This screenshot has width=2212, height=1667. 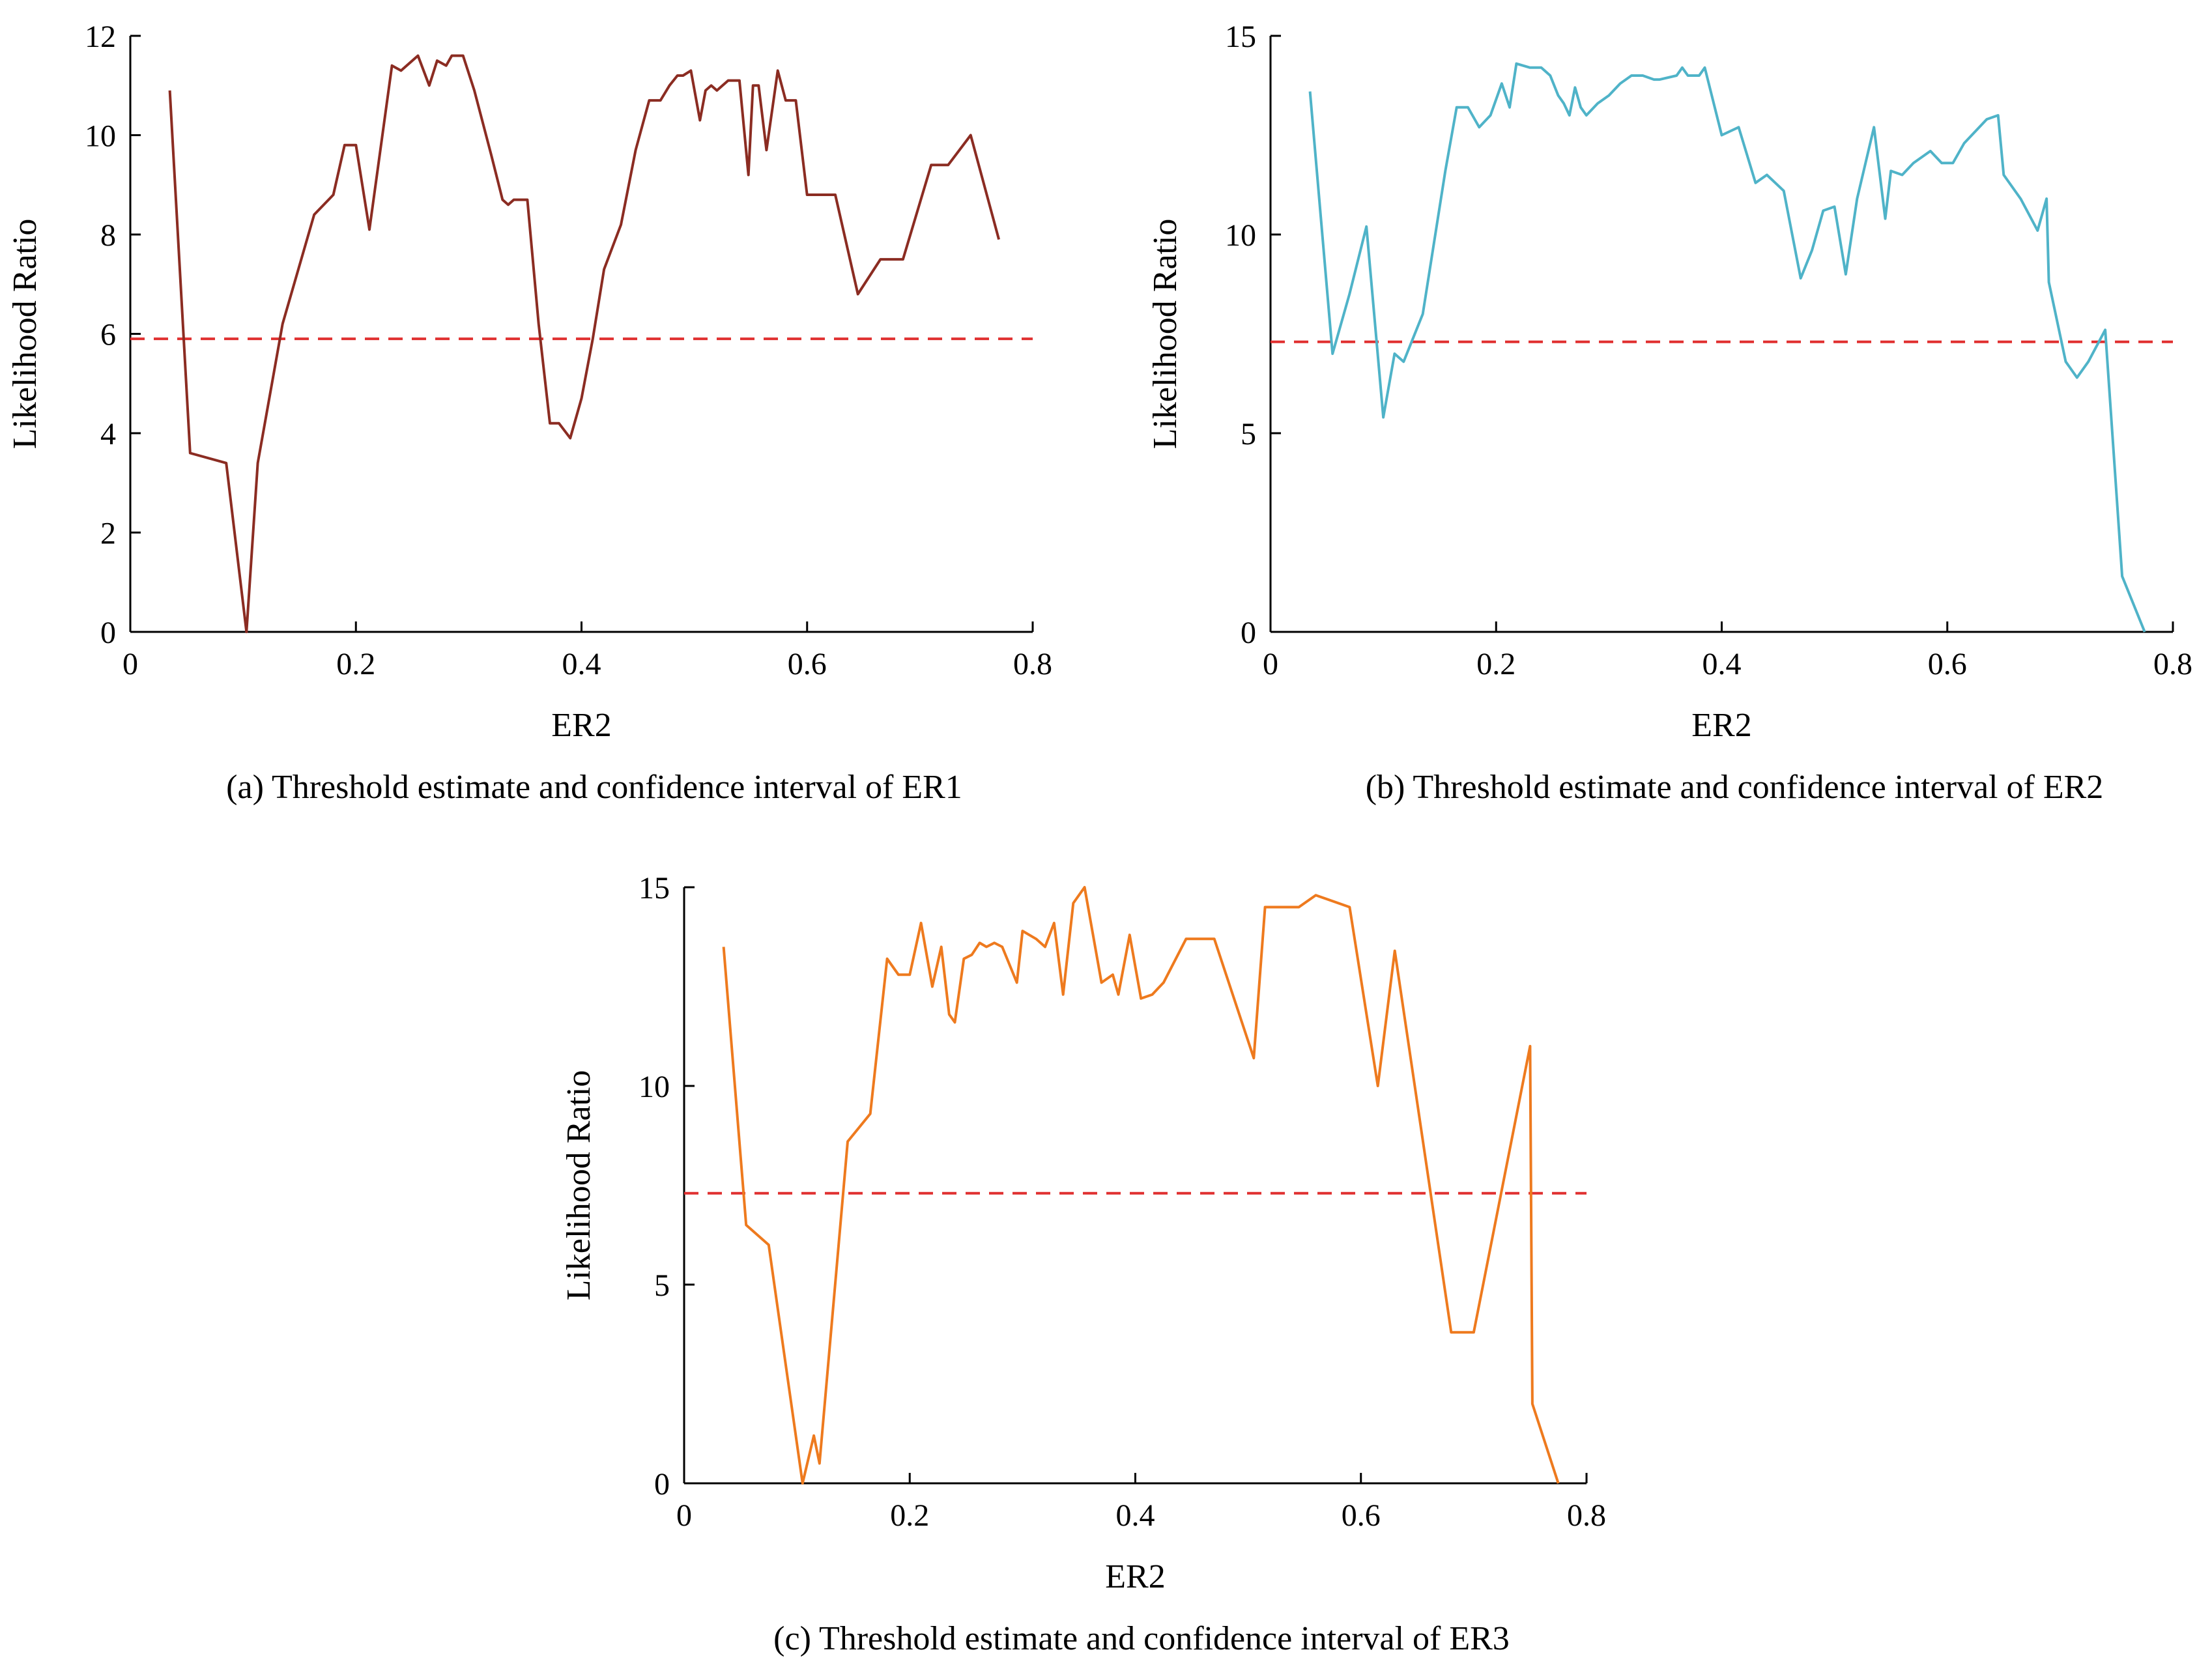 What do you see at coordinates (108, 335) in the screenshot?
I see `y-tick-label: 6` at bounding box center [108, 335].